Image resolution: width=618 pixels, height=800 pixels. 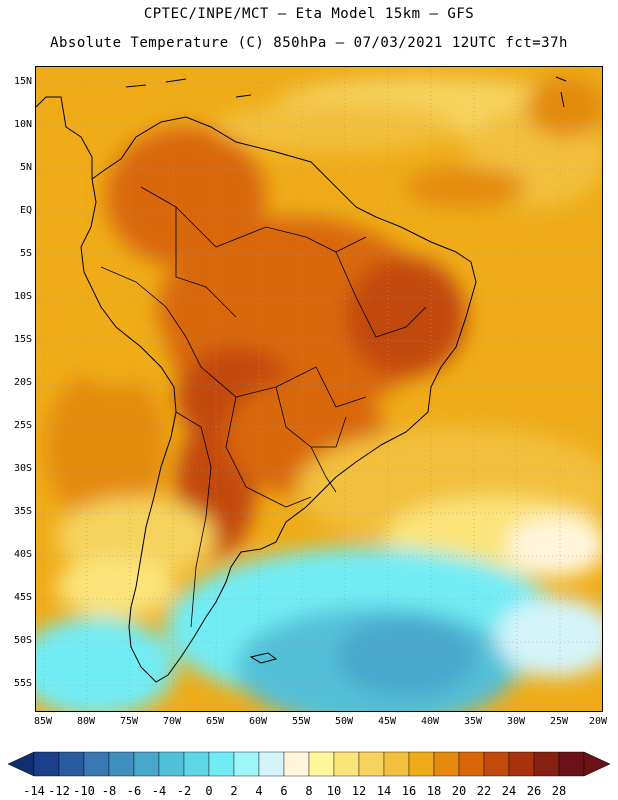 What do you see at coordinates (22, 382) in the screenshot?
I see `lat-label: 20S` at bounding box center [22, 382].